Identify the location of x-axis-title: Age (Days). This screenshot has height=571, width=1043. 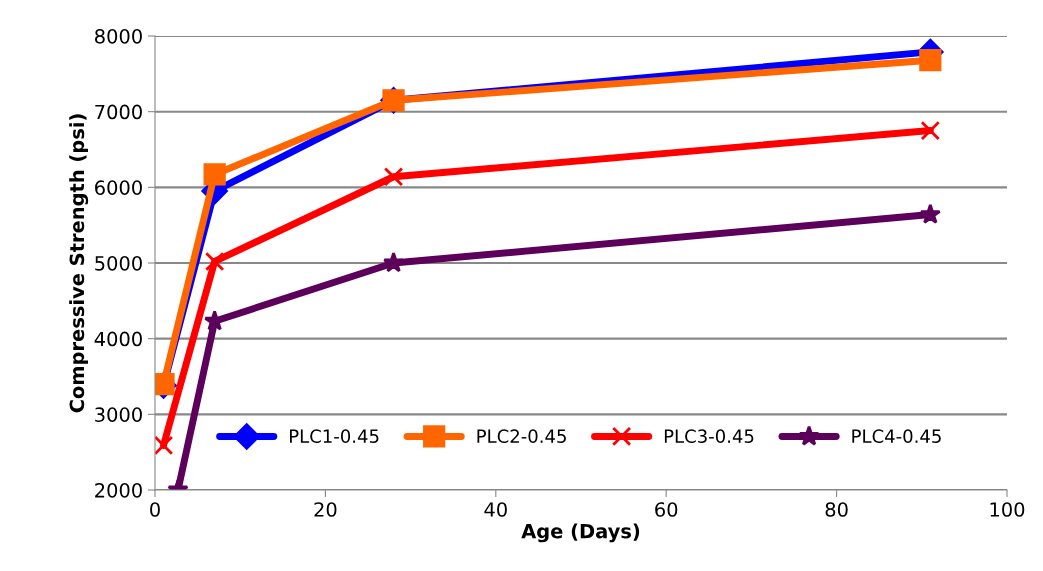
(580, 533).